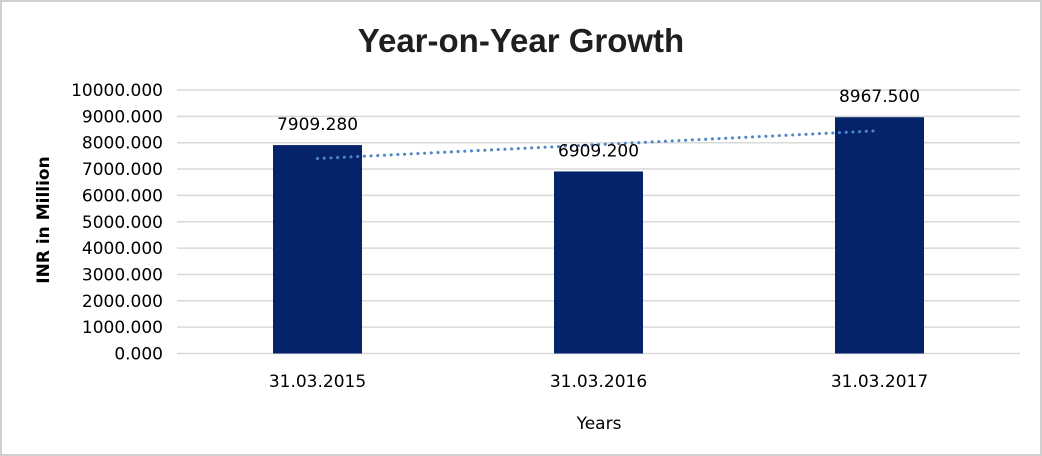  I want to click on y-tick-label: 1000.000, so click(122, 328).